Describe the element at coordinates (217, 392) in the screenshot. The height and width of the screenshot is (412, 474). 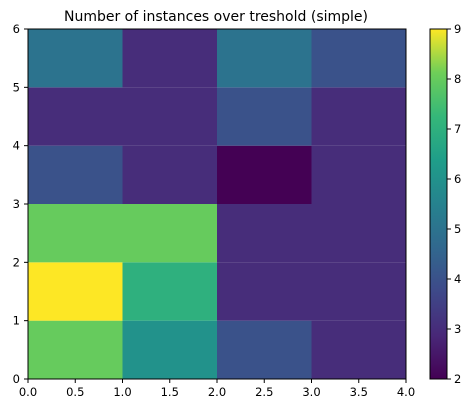
I see `x-tick-label: 2.0` at that location.